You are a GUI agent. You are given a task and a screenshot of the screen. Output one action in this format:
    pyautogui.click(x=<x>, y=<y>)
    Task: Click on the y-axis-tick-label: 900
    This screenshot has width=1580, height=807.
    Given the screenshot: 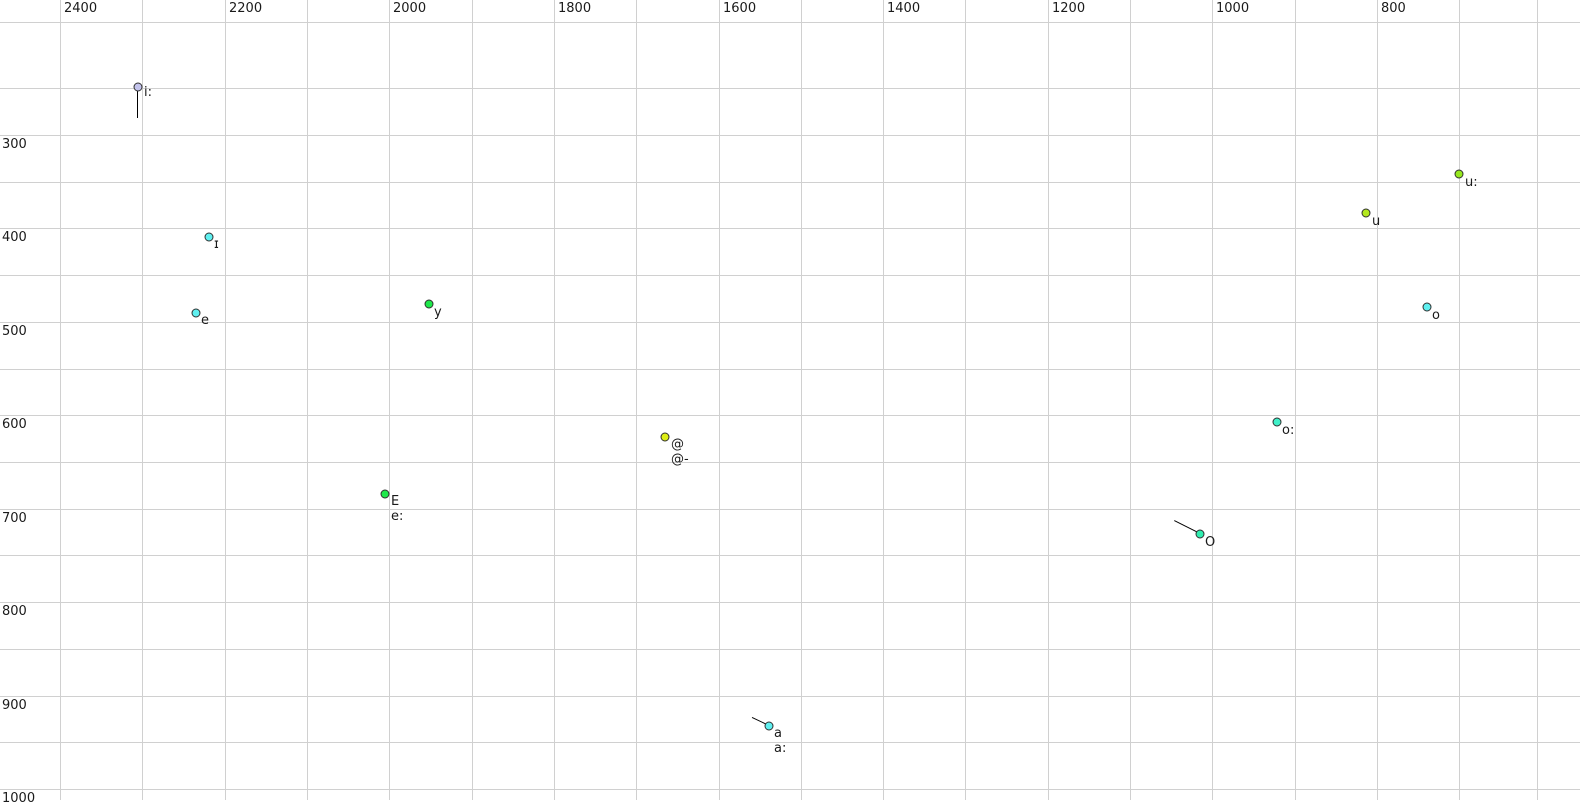 What is the action you would take?
    pyautogui.click(x=14, y=705)
    